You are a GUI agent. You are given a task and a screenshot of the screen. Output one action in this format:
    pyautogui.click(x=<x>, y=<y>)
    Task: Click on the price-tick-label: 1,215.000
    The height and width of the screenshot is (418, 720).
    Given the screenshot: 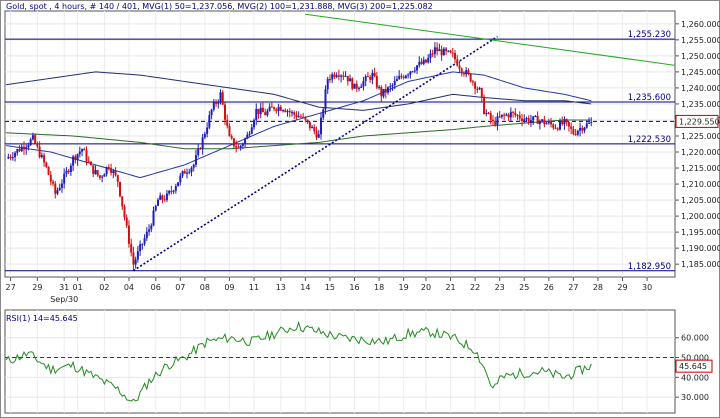 What is the action you would take?
    pyautogui.click(x=700, y=168)
    